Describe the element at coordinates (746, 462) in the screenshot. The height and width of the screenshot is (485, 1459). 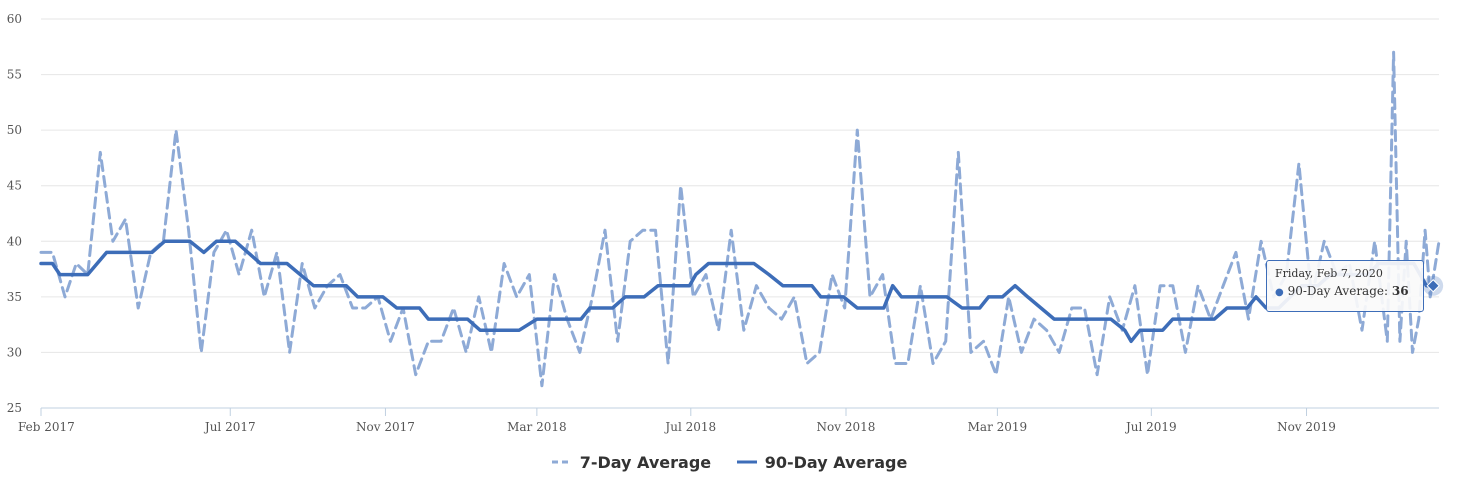
I see `solid-line-icon` at that location.